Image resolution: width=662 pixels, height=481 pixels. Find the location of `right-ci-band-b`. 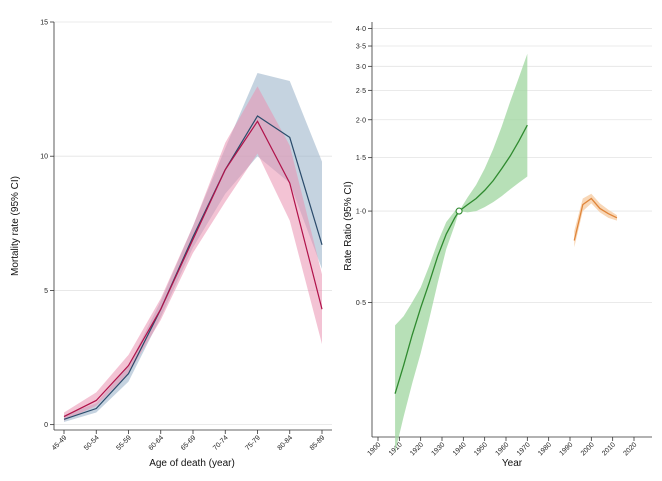

right-ci-band-b is located at coordinates (595, 220).